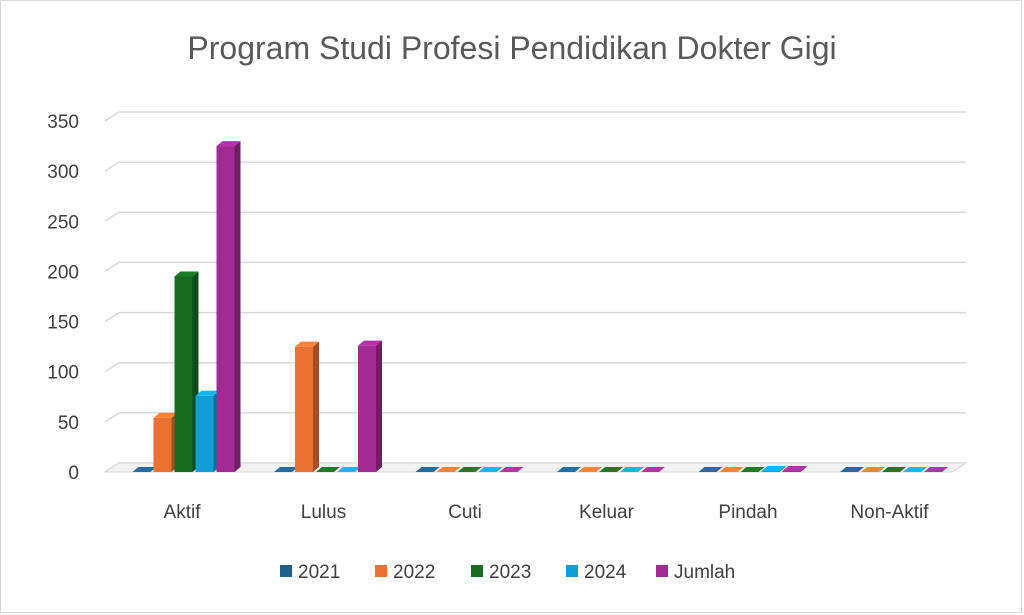 This screenshot has width=1024, height=615. I want to click on legend-item: Jumlah, so click(695, 572).